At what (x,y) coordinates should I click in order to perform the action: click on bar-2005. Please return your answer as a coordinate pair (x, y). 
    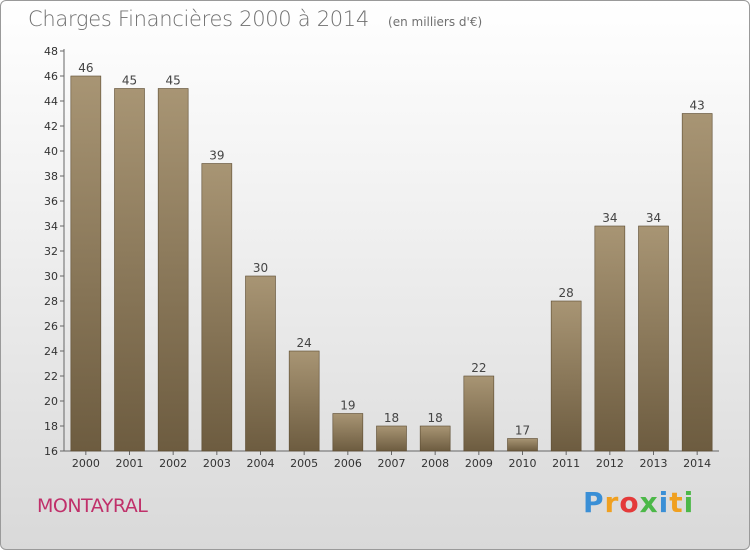
    Looking at the image, I should click on (304, 401).